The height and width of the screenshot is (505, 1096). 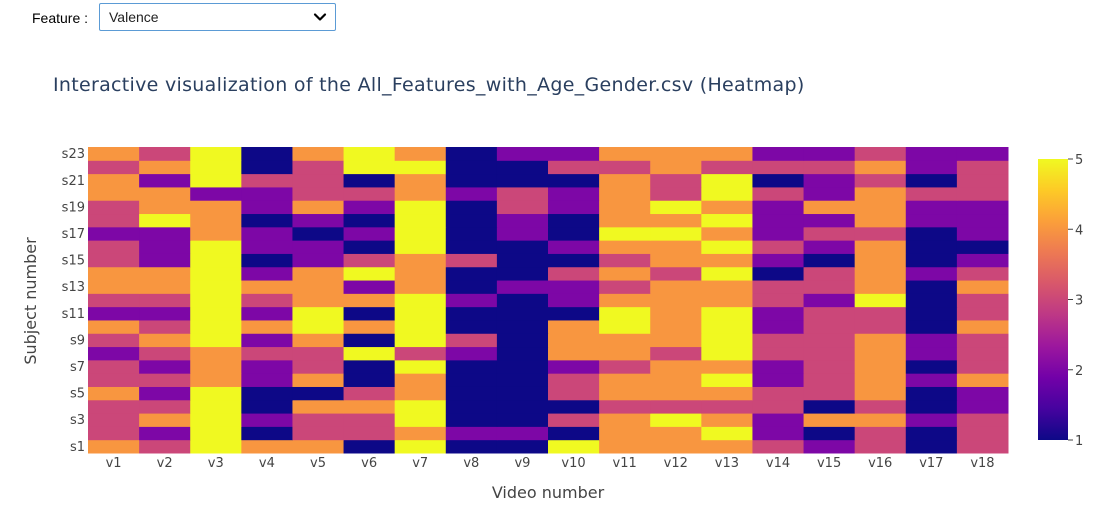 What do you see at coordinates (73, 314) in the screenshot?
I see `y-tick-label: s11` at bounding box center [73, 314].